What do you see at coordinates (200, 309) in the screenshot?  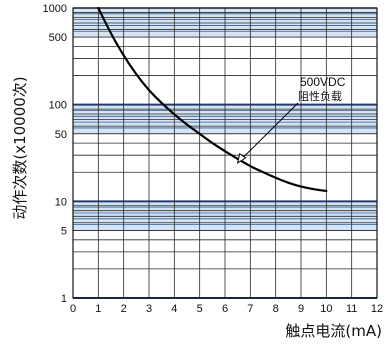 I see `x-tick-label-5: 5` at bounding box center [200, 309].